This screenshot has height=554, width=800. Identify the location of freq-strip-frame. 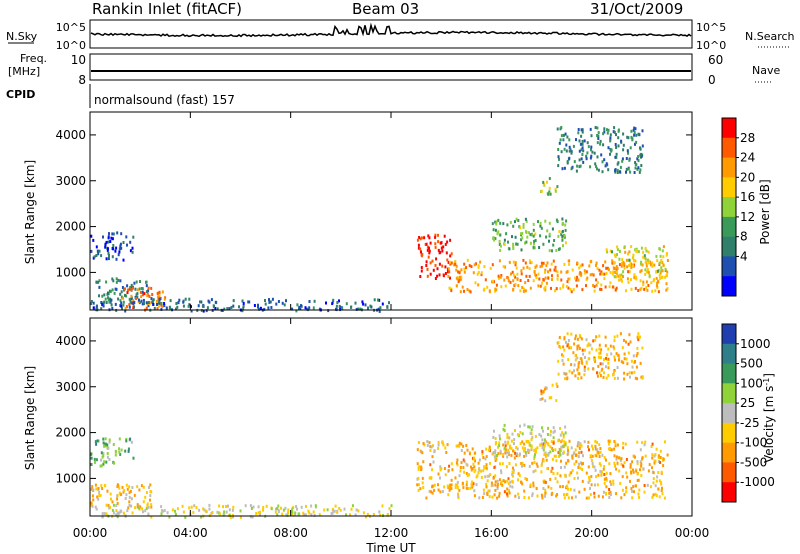
(391, 67).